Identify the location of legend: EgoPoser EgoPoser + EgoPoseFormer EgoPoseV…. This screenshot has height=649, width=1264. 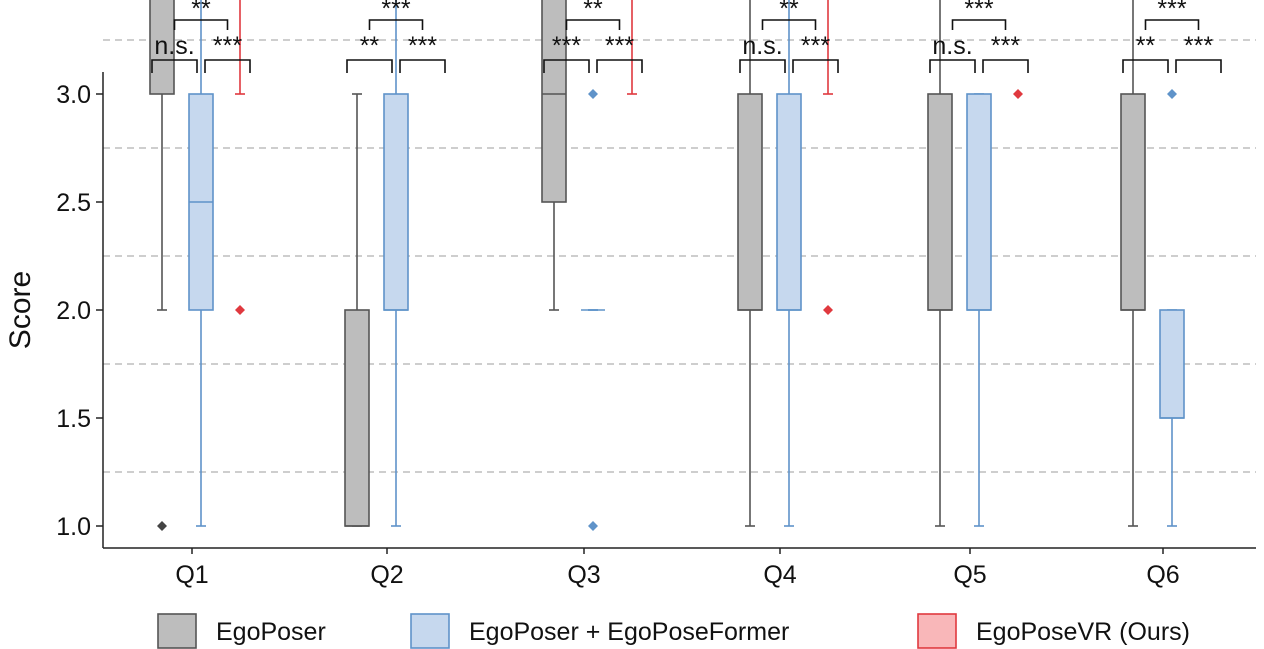
(673, 631).